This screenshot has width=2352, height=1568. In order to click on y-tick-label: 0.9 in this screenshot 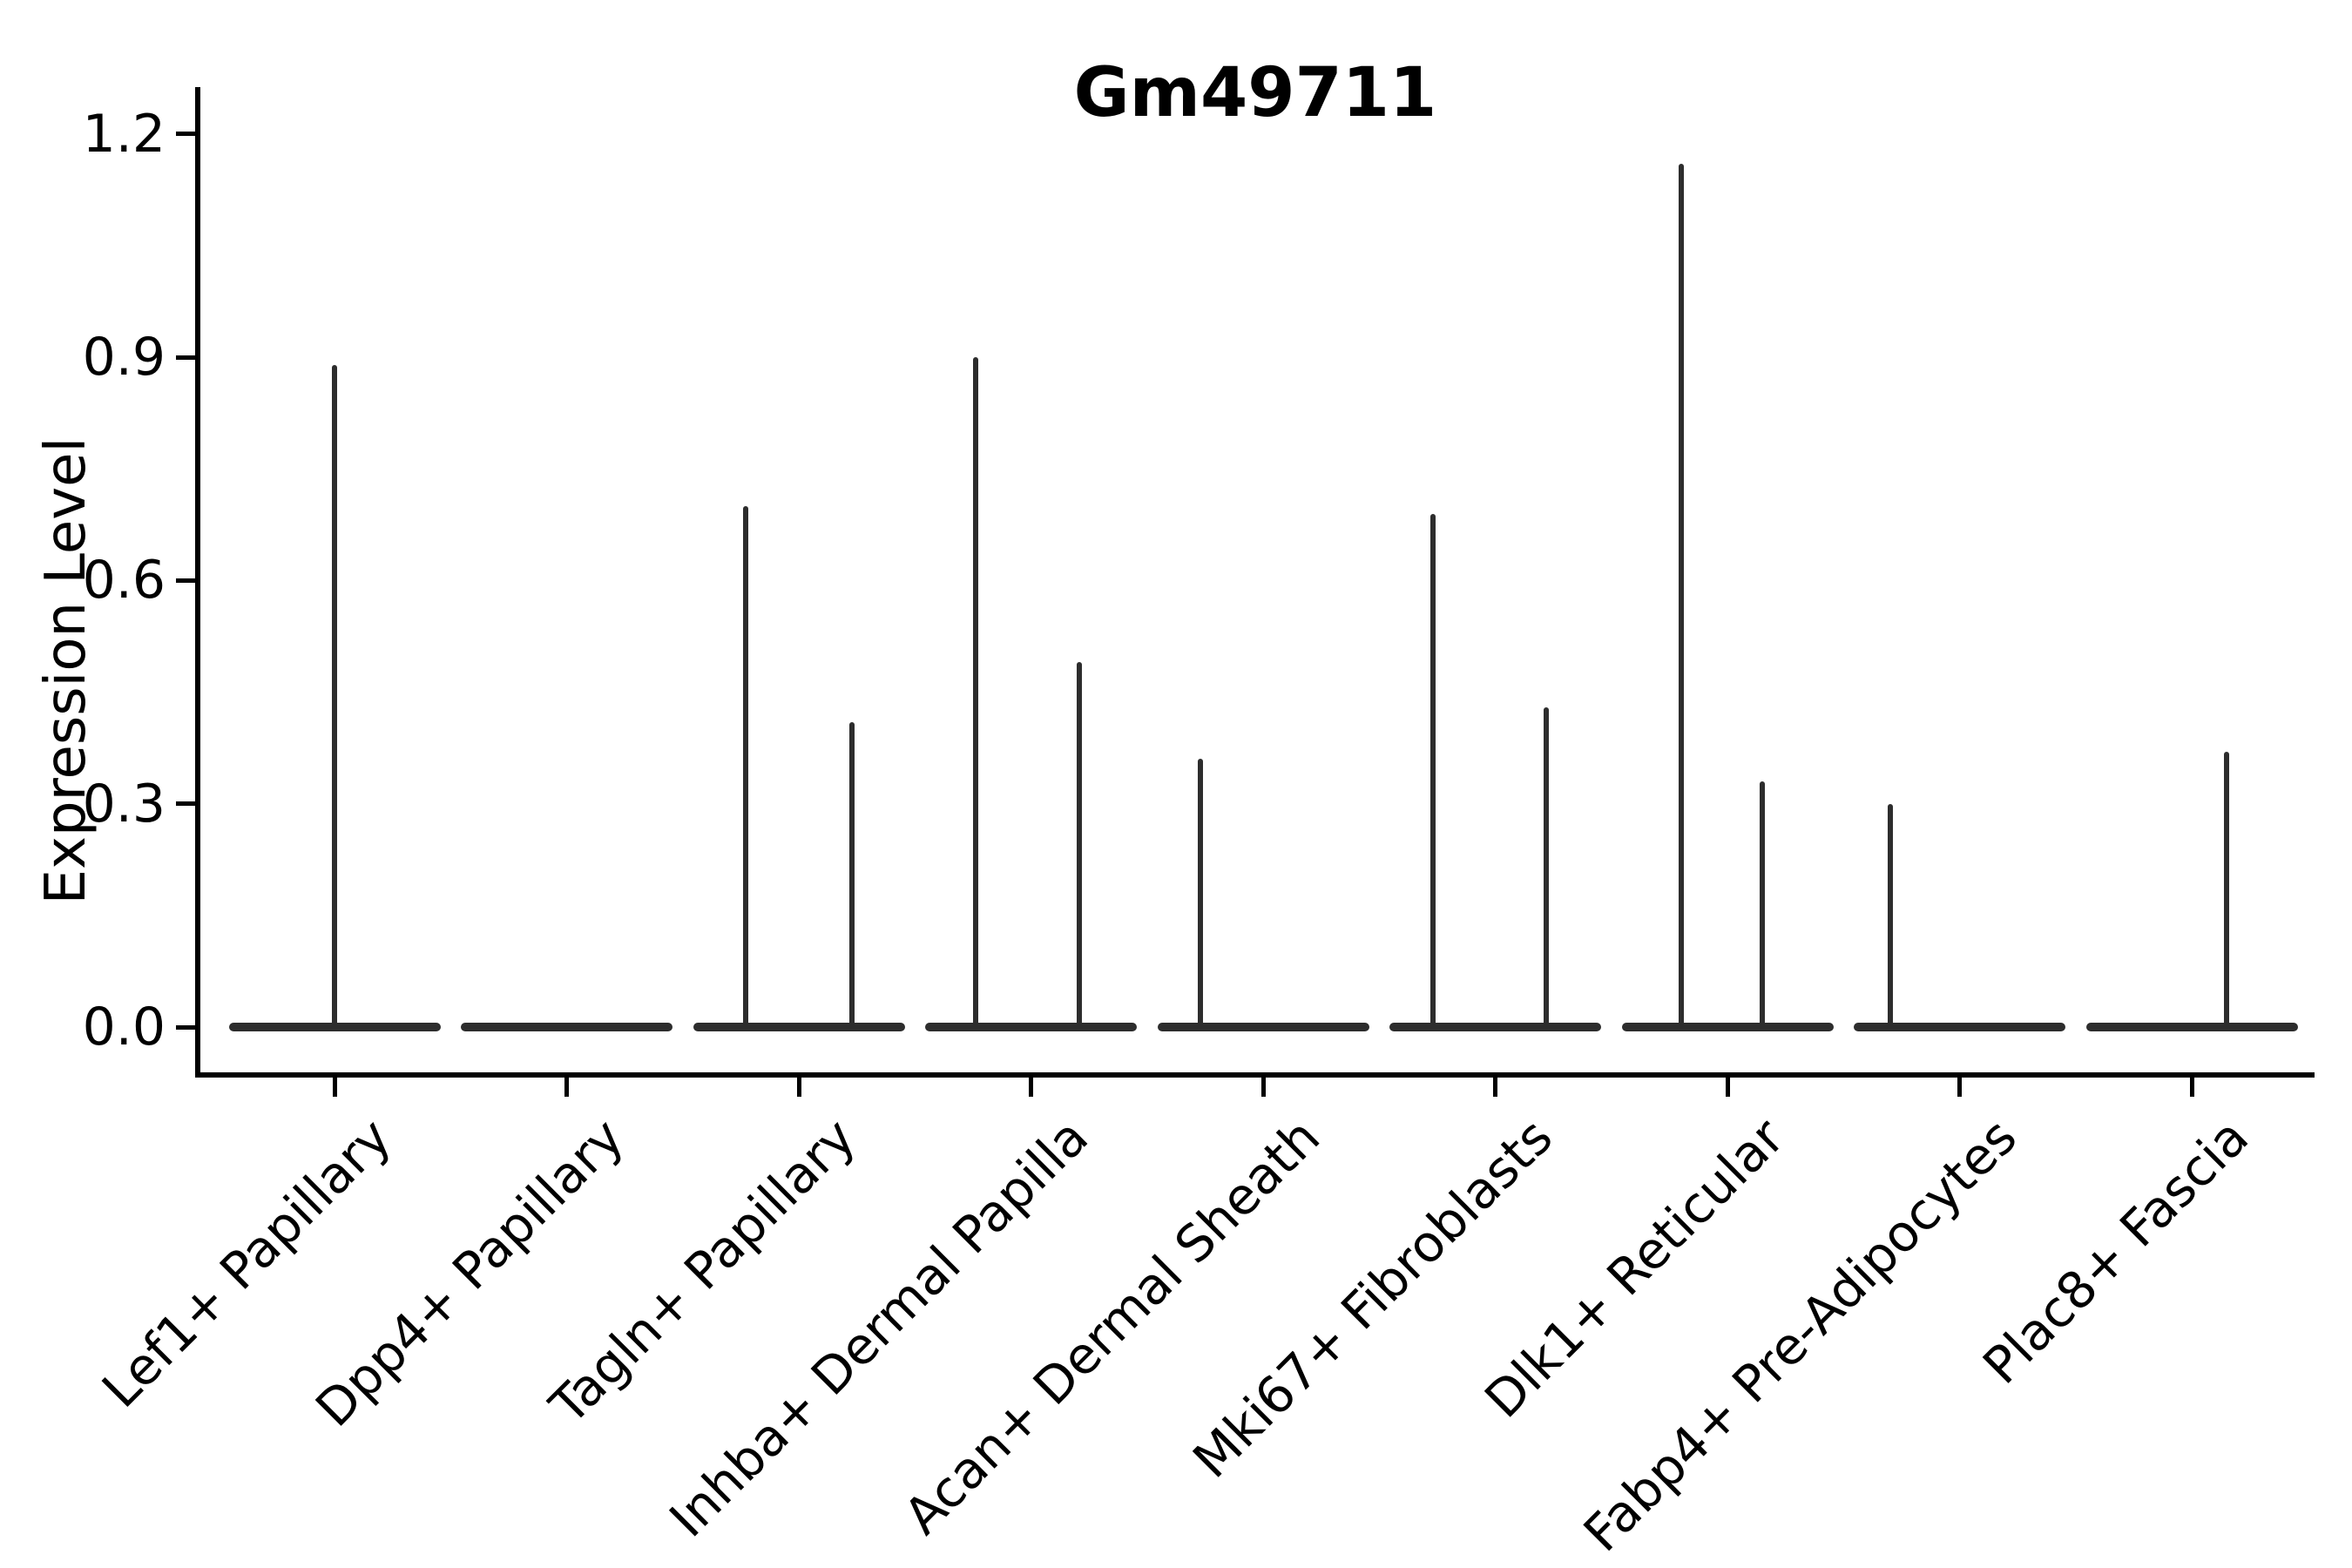, I will do `click(124, 358)`.